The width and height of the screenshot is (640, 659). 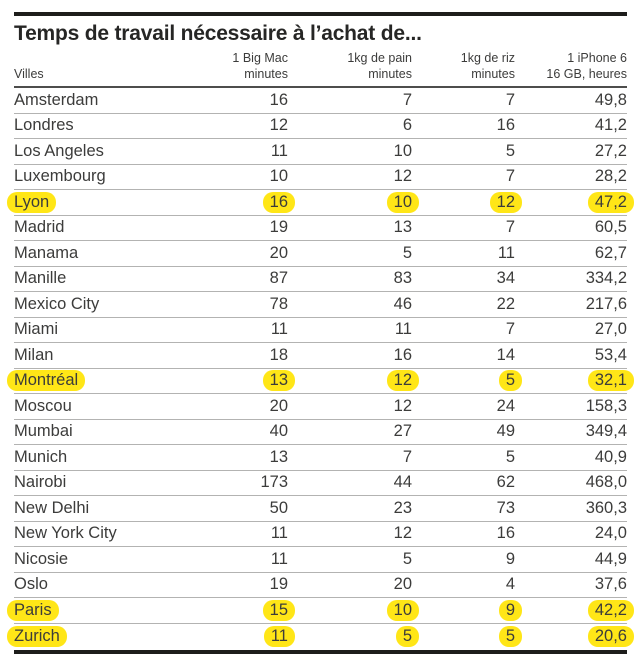 I want to click on cell-text: 14, so click(x=505, y=354).